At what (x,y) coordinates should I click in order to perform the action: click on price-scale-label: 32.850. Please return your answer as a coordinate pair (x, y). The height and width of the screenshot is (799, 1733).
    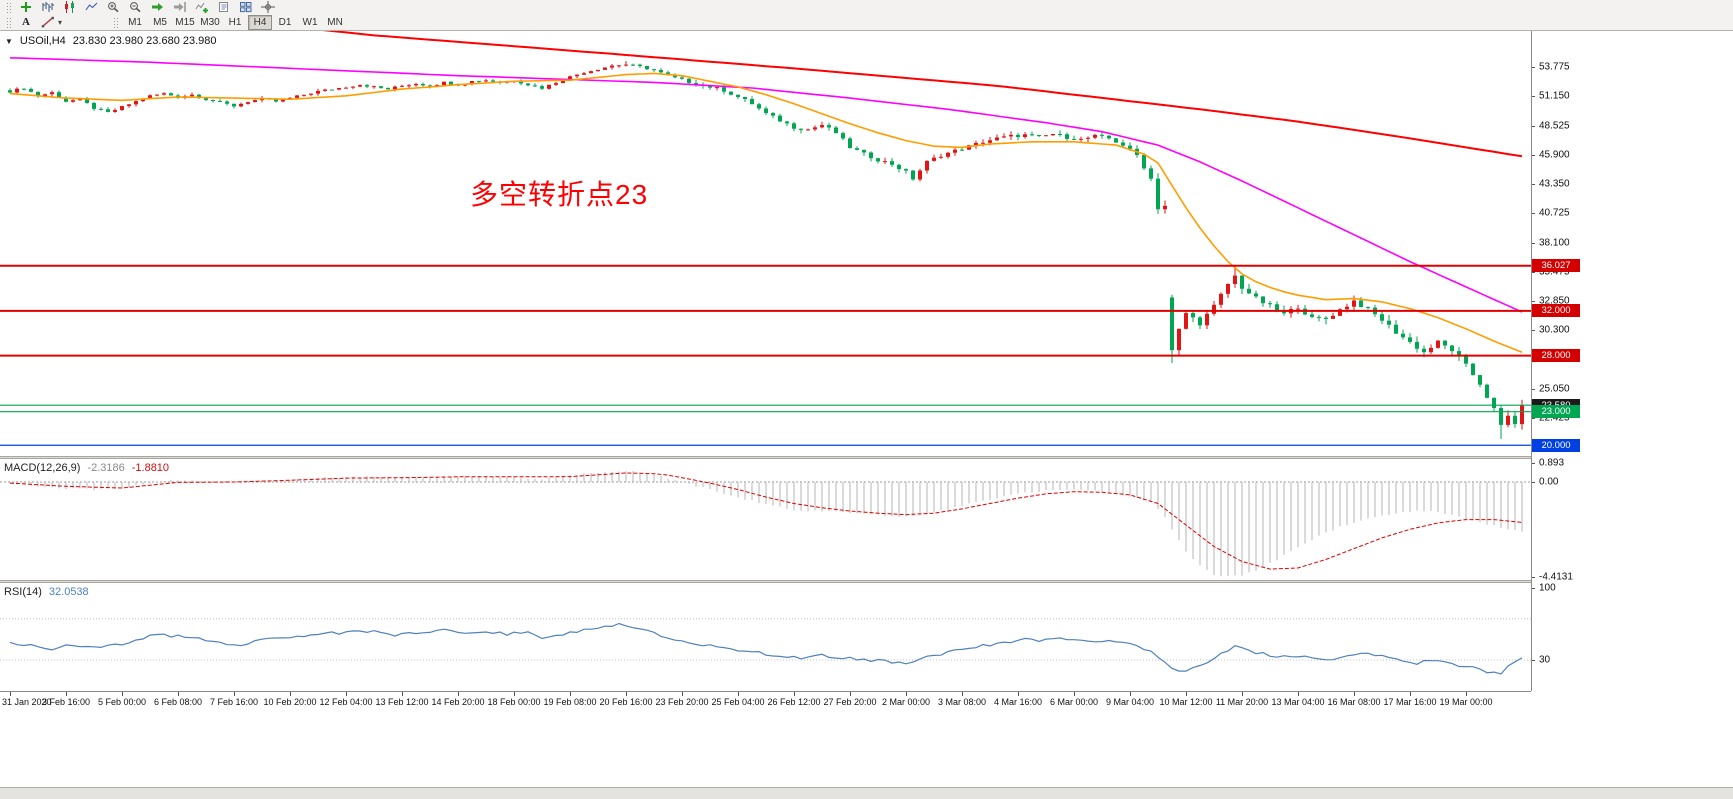
    Looking at the image, I should click on (1554, 301).